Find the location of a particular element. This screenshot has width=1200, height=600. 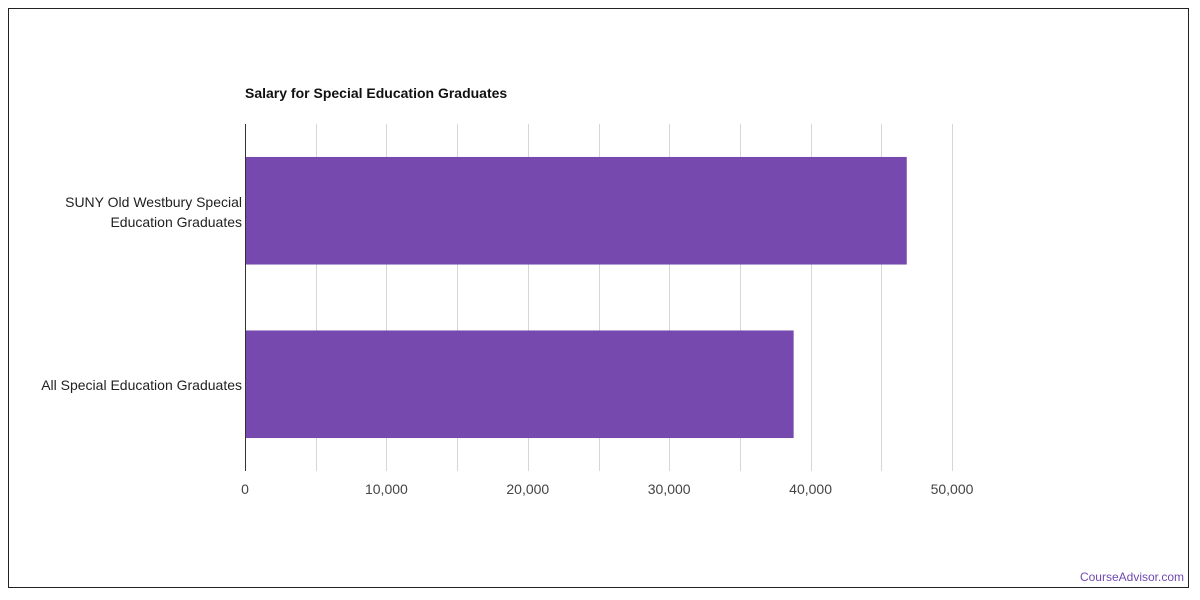

category-label-line: SUNY Old Westbury Special is located at coordinates (153, 201).